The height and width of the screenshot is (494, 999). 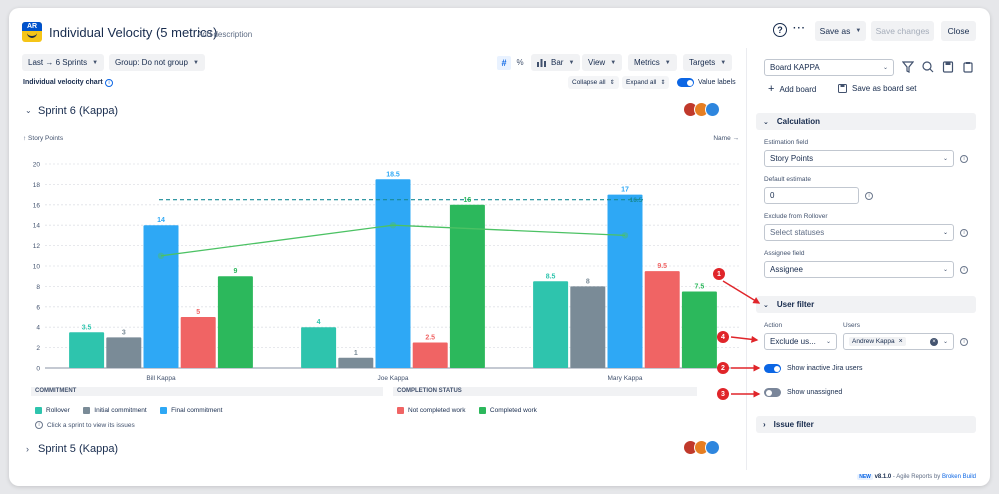 I want to click on calculation-section-header: ⌄ Calculation, so click(x=866, y=121).